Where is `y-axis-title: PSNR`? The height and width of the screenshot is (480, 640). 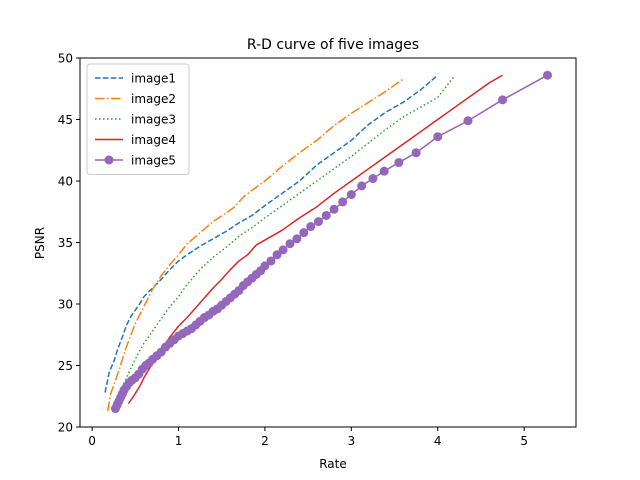
y-axis-title: PSNR is located at coordinates (40, 243).